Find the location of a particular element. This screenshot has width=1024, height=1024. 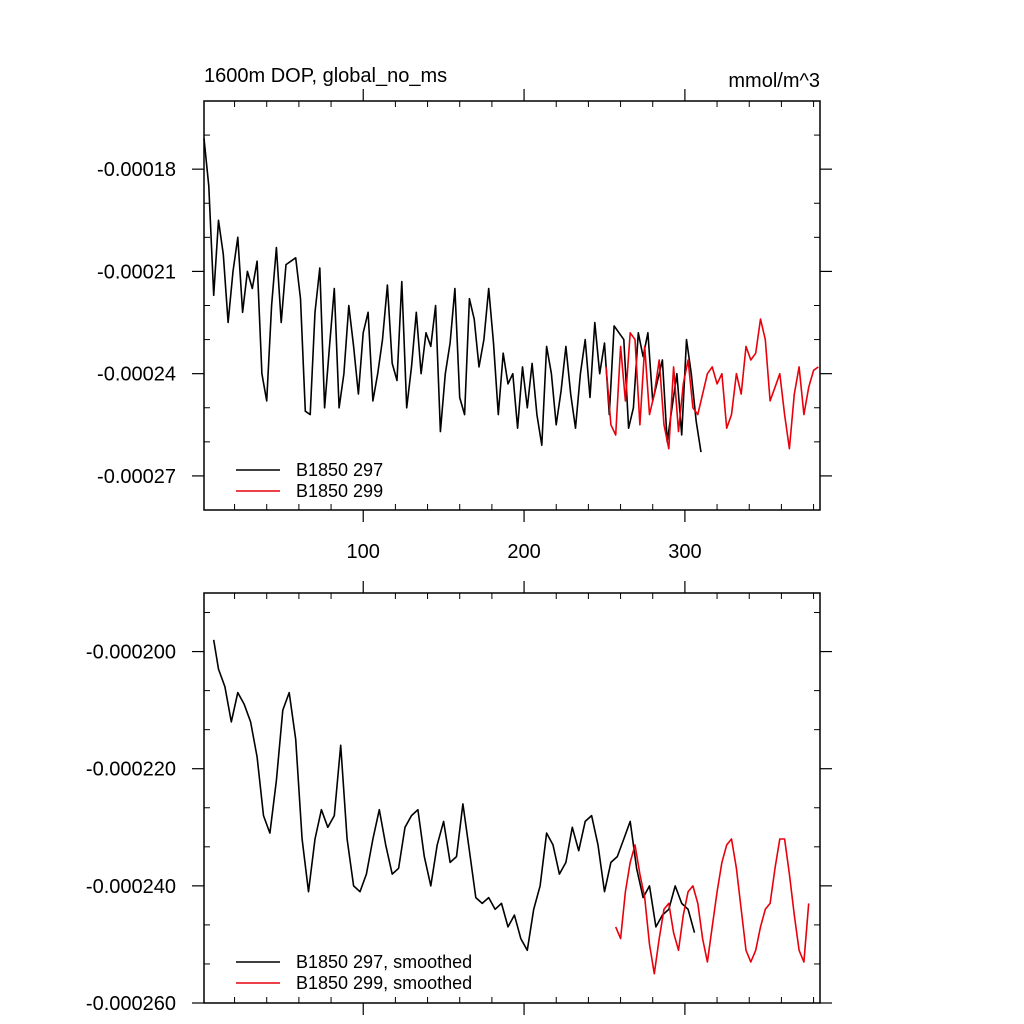

top-x-tick-label-0: 100 is located at coordinates (363, 552).